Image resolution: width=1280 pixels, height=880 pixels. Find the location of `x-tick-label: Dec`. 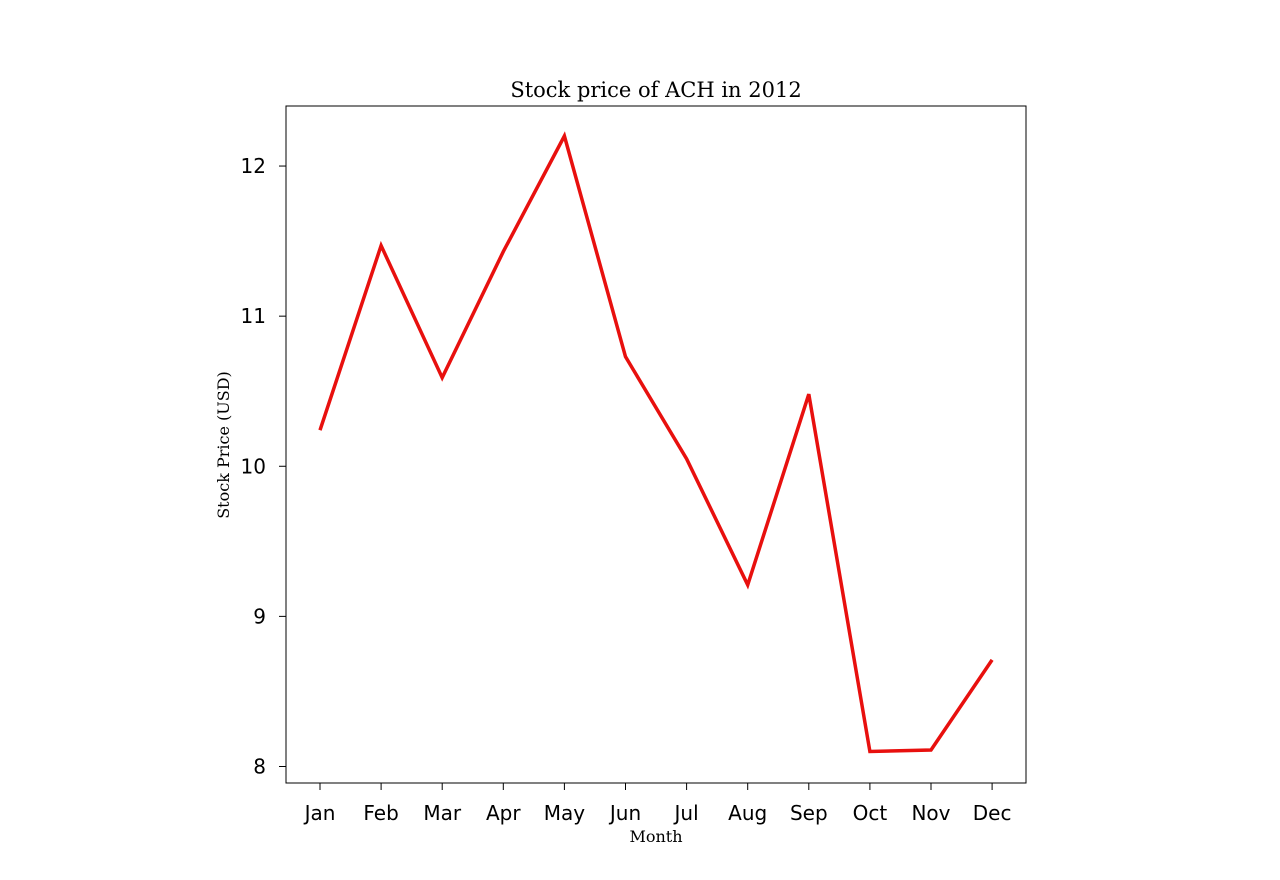

x-tick-label: Dec is located at coordinates (992, 813).